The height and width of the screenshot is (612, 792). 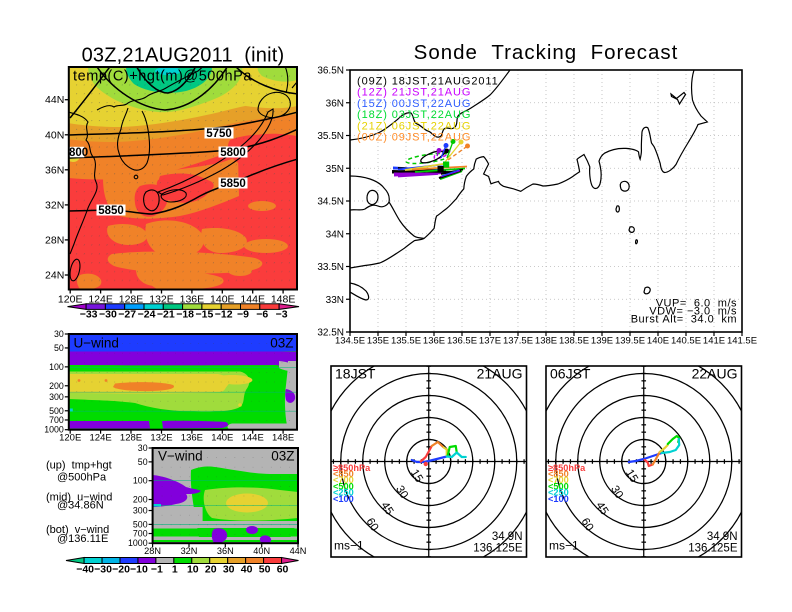 What do you see at coordinates (490, 341) in the screenshot?
I see `svg-text: 137E` at bounding box center [490, 341].